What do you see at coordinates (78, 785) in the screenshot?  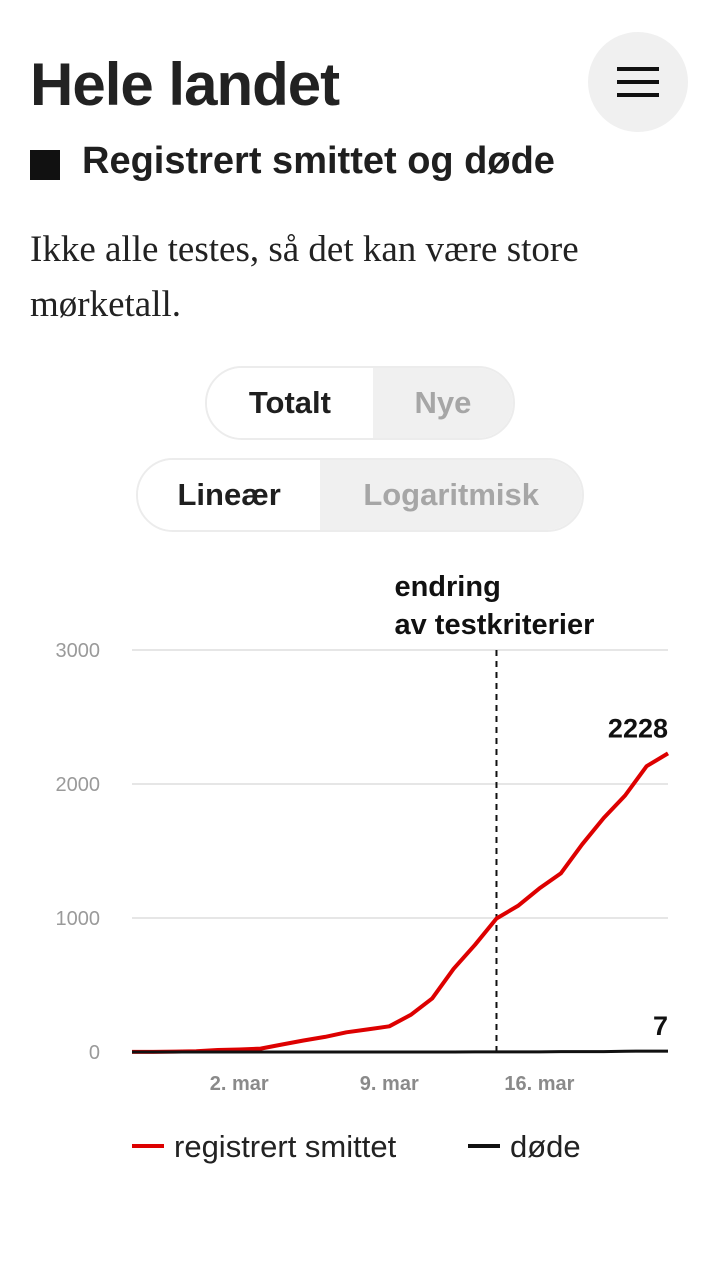 I see `y-tick-label: 2000` at bounding box center [78, 785].